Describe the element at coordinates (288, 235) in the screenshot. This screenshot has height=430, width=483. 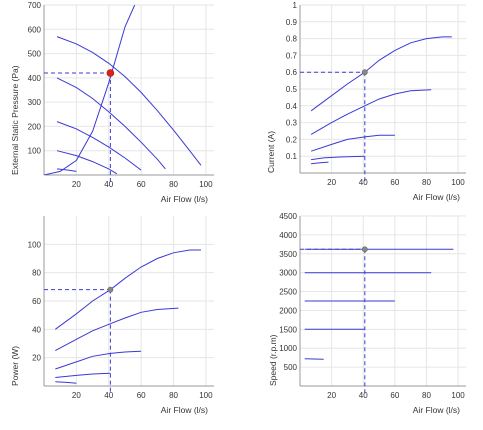
I see `y-tick-label: 4000` at that location.